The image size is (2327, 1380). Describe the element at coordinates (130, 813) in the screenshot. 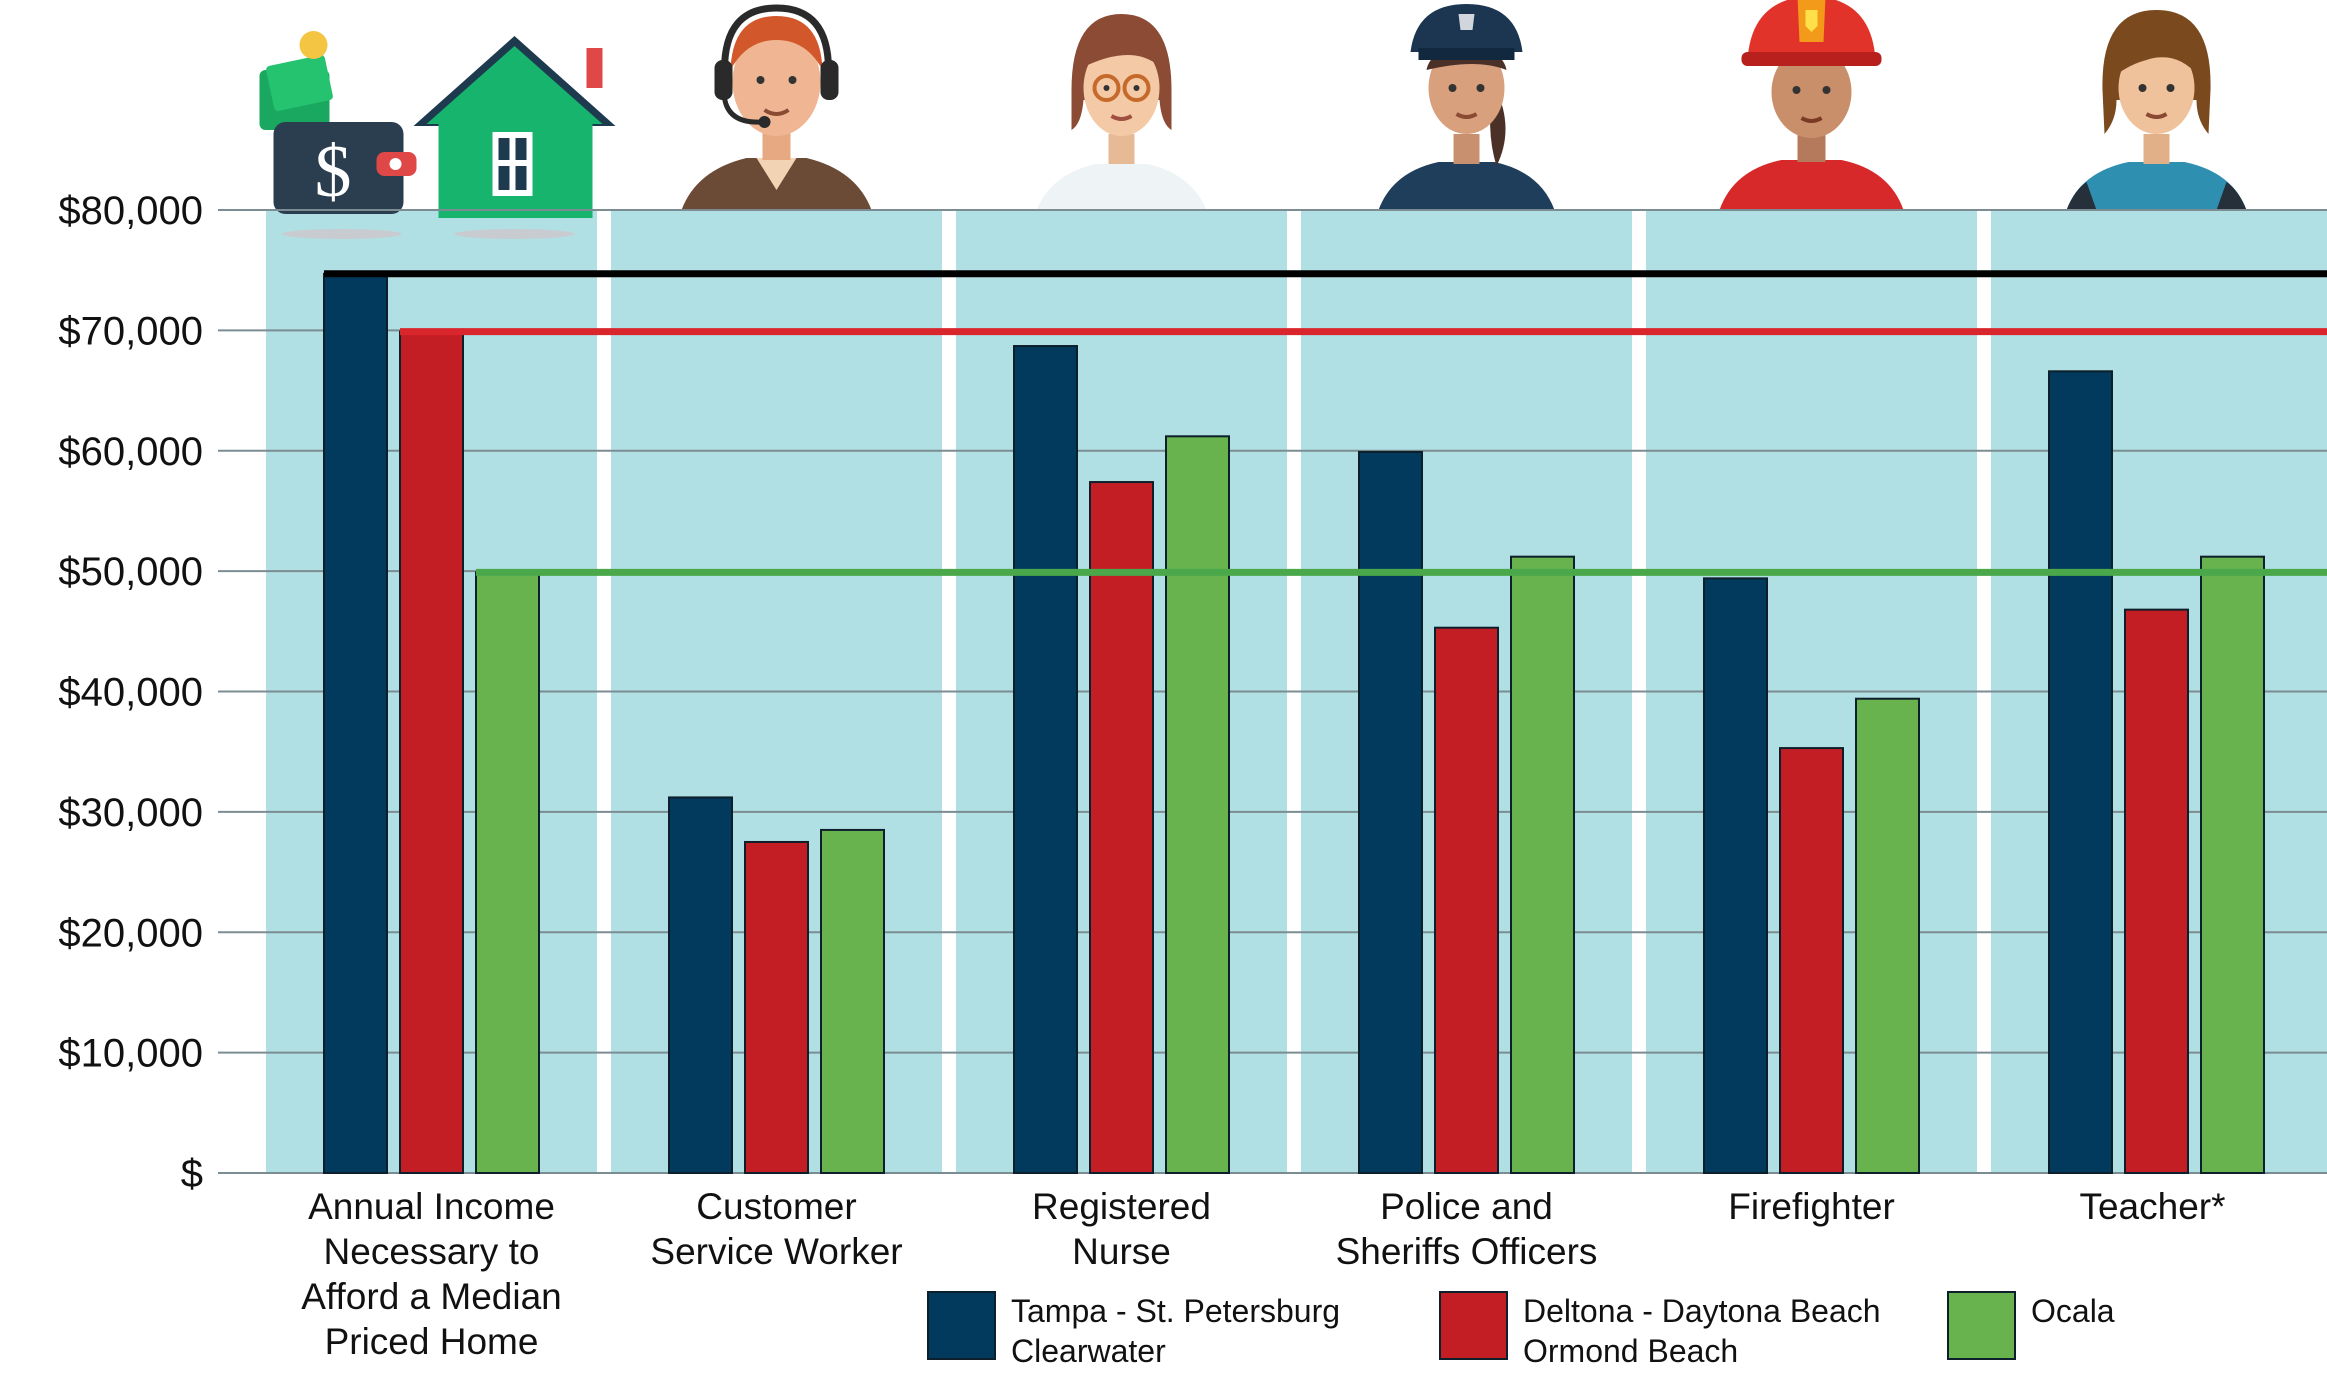

I see `y-tick-label: $30,000` at that location.